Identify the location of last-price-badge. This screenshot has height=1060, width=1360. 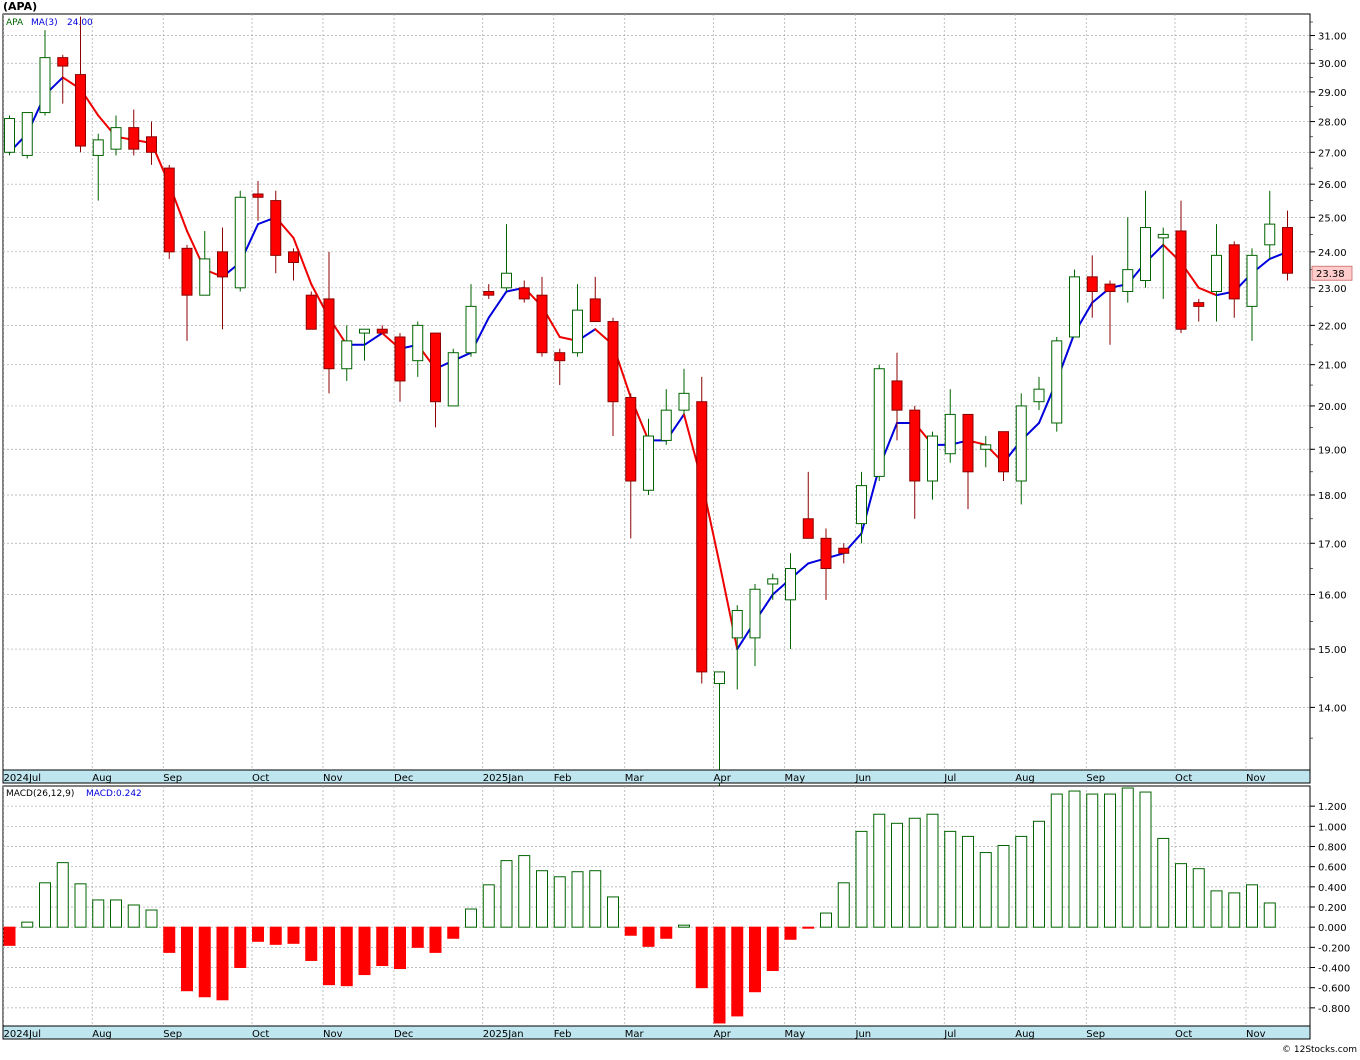
(1332, 273).